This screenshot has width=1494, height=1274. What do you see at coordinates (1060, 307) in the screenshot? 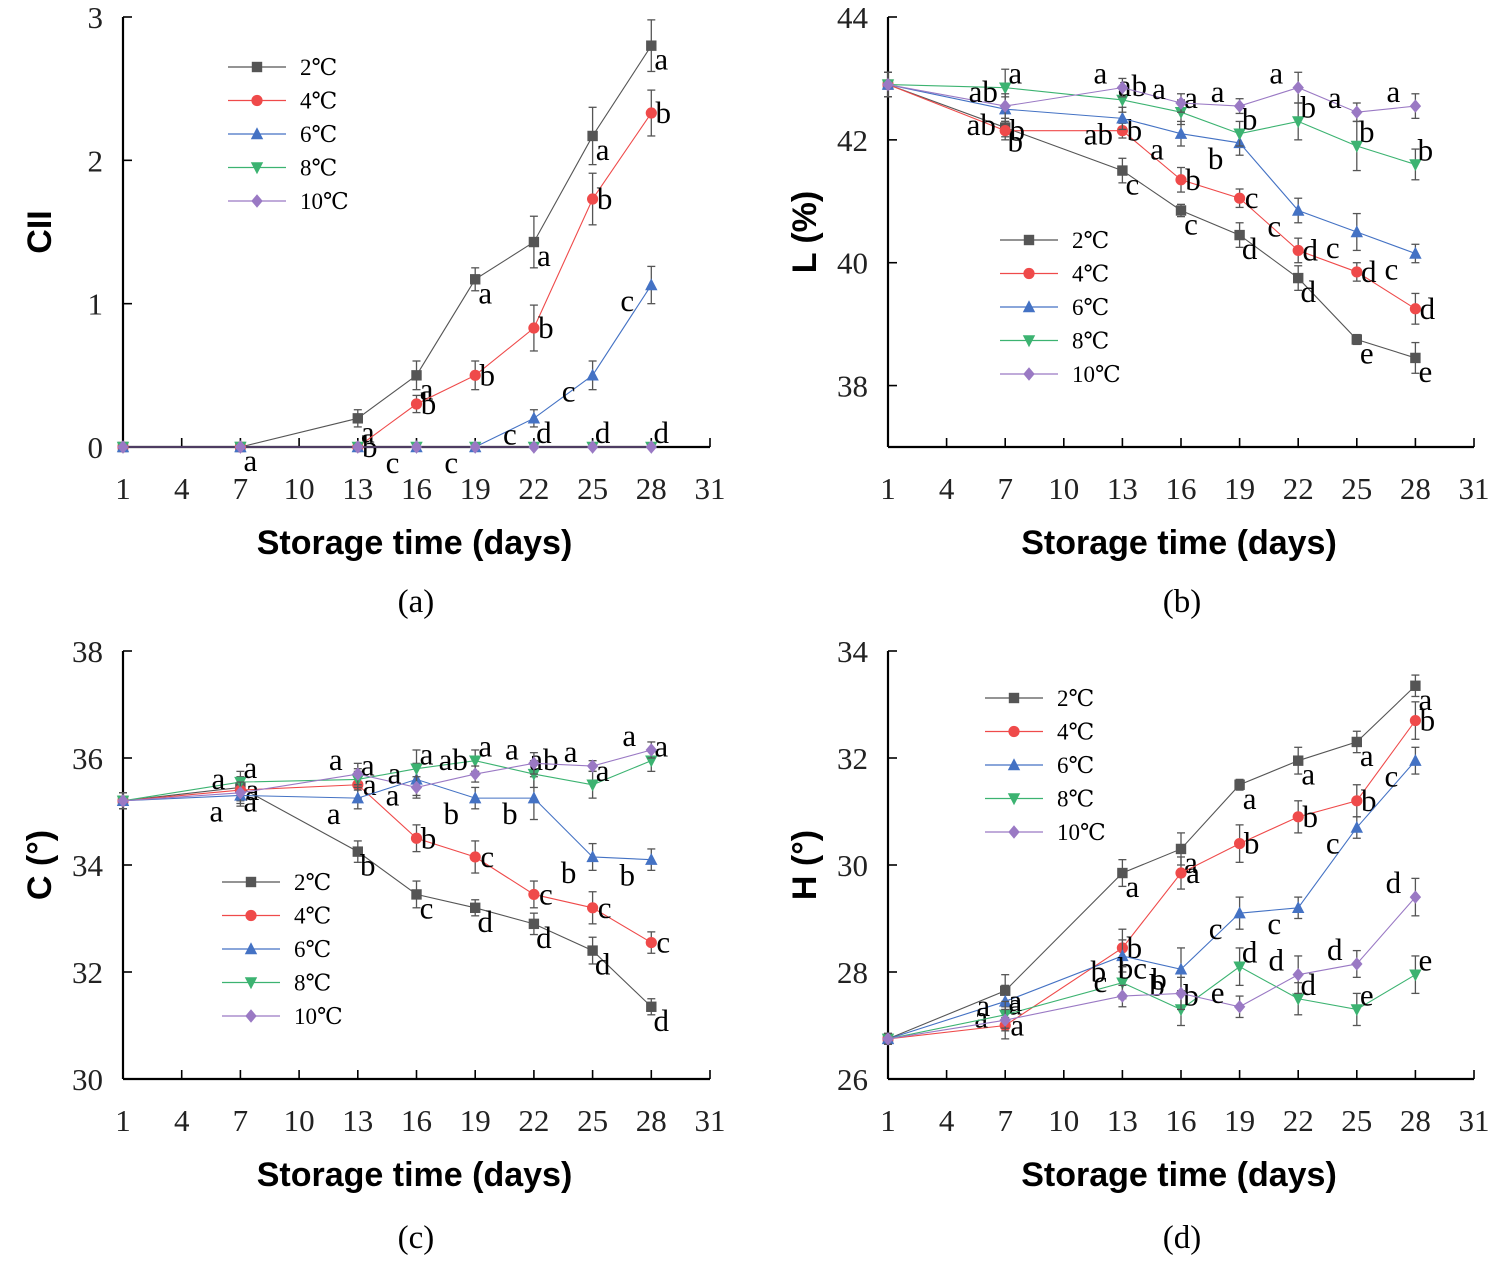
I see `legend: 2℃ 4℃ 6℃ 8℃ 10℃` at bounding box center [1060, 307].